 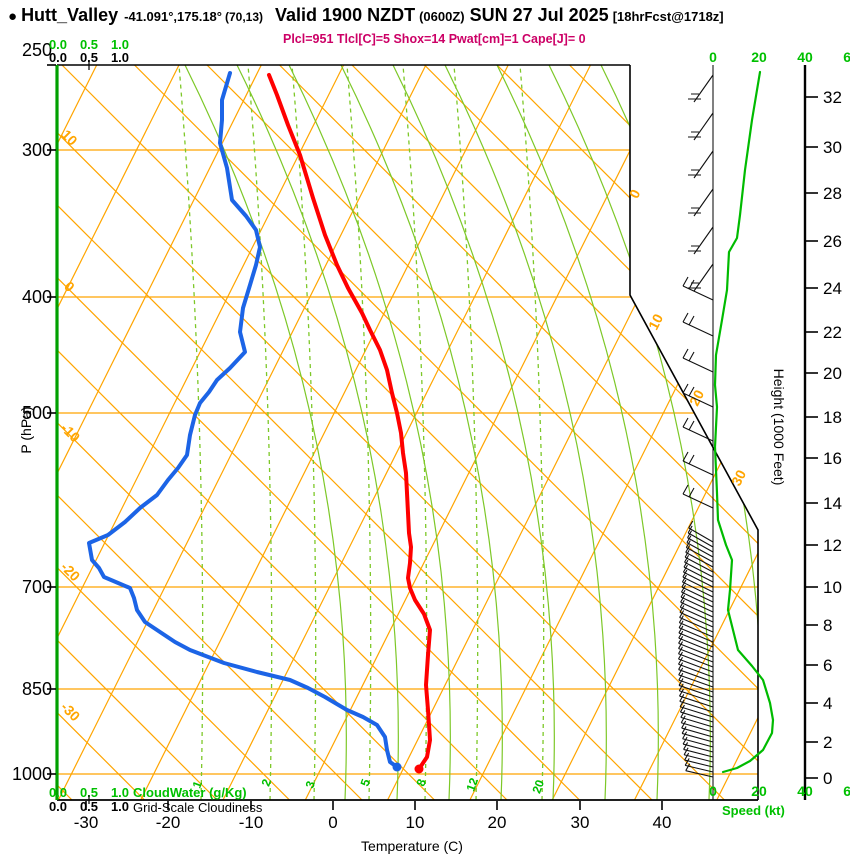 What do you see at coordinates (26, 429) in the screenshot?
I see `pressure-axis-title: P (hPa)` at bounding box center [26, 429].